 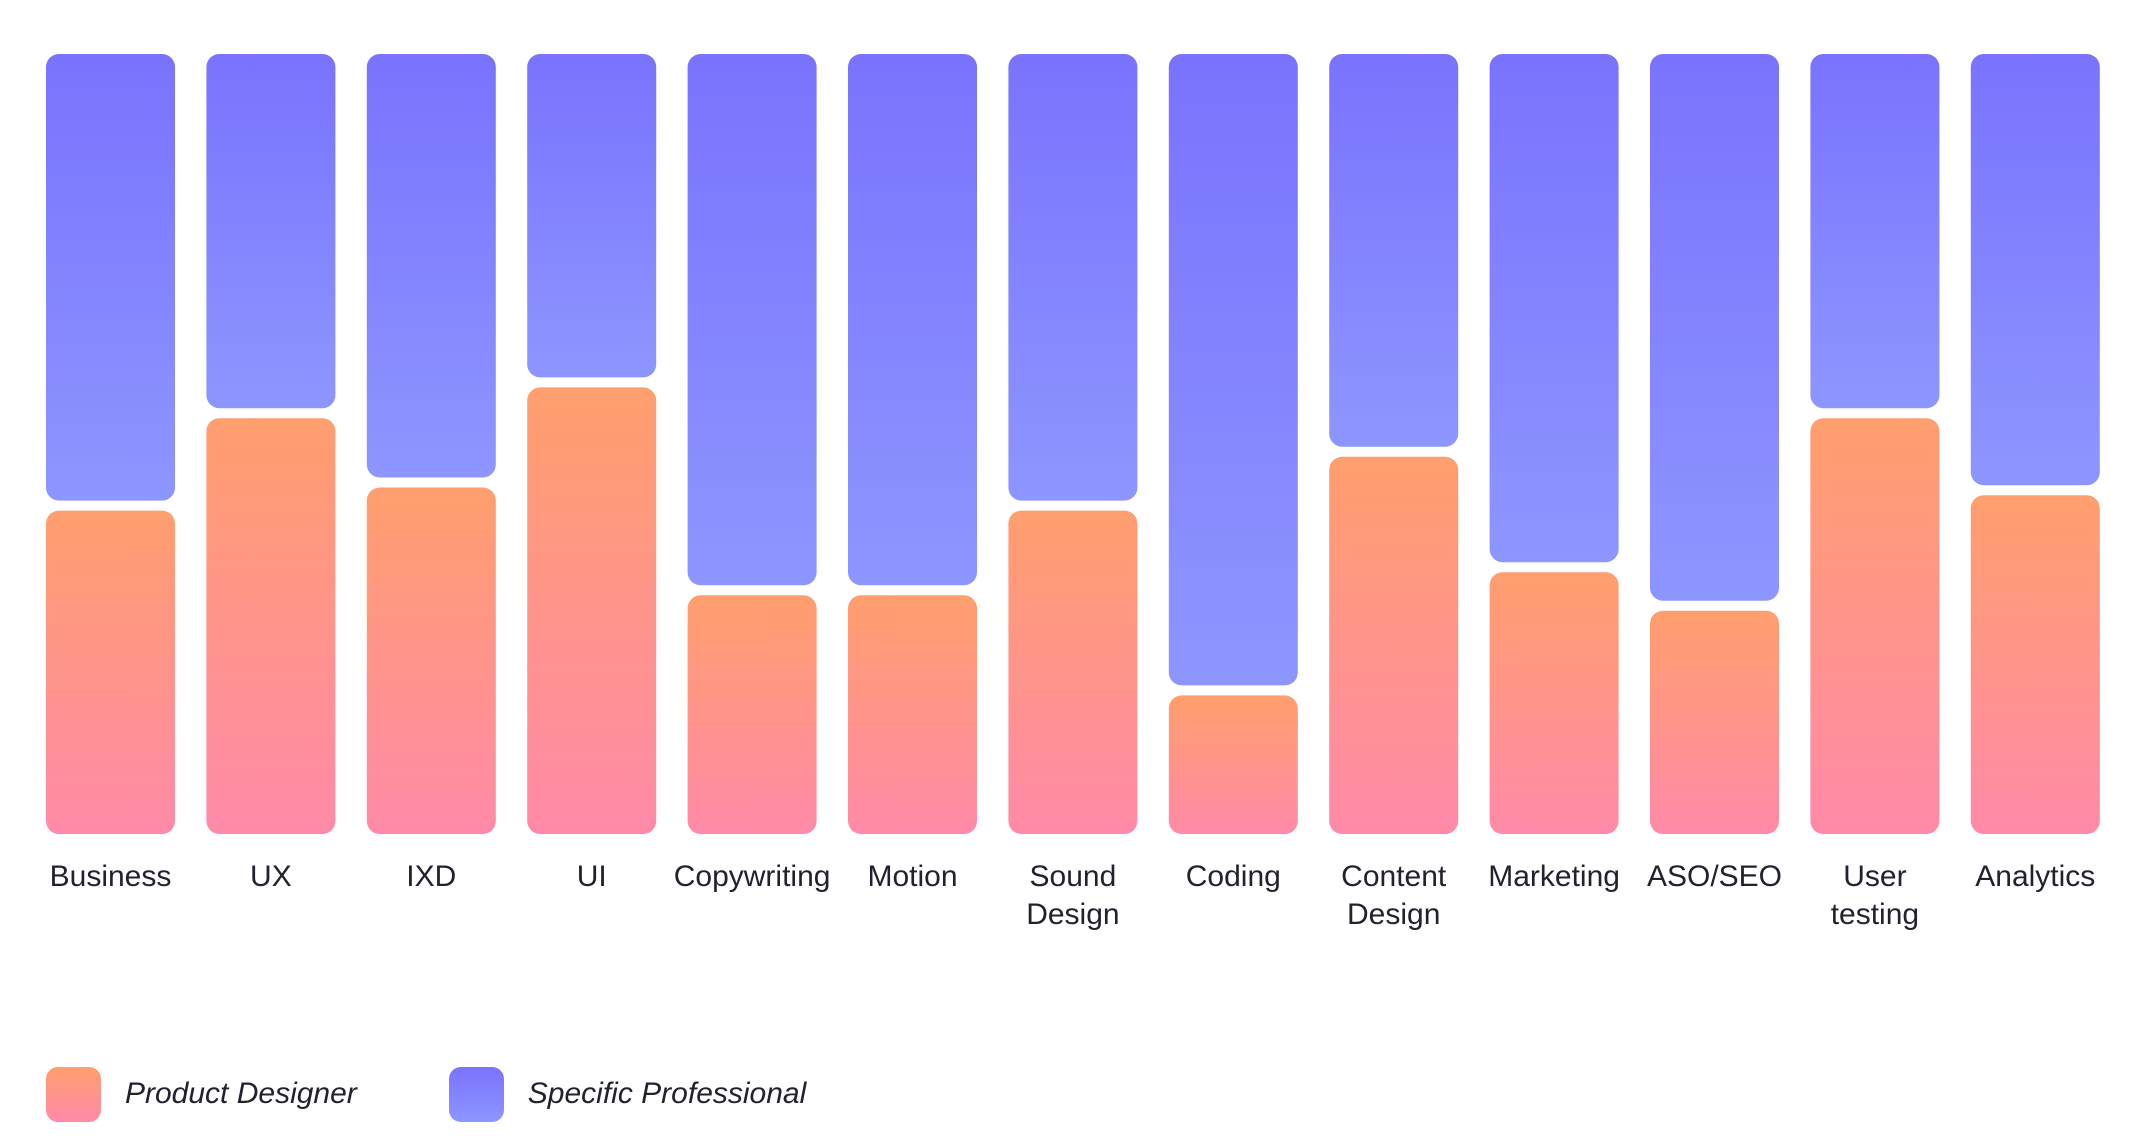 I want to click on category-label-line: ASO/SEO, so click(x=1714, y=876).